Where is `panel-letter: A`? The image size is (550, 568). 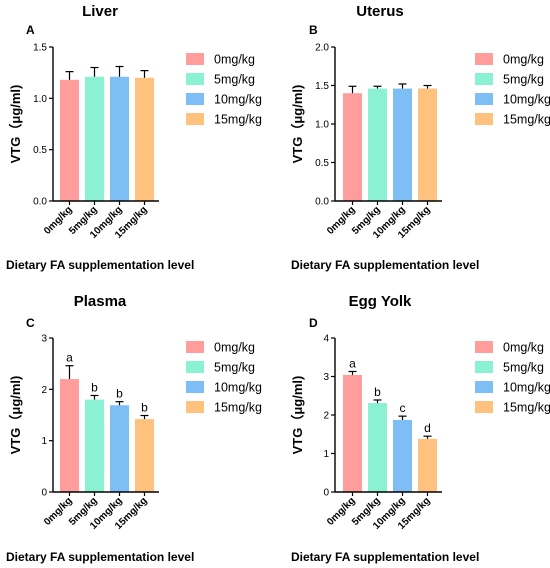
panel-letter: A is located at coordinates (30, 30).